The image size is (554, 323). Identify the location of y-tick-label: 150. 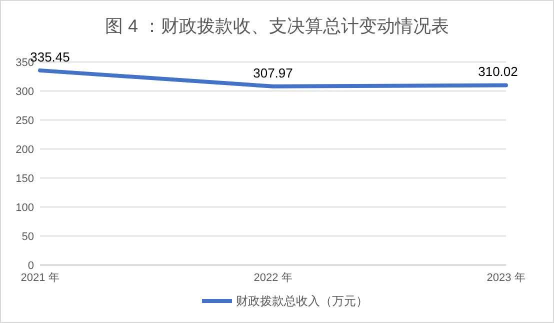
(25, 179).